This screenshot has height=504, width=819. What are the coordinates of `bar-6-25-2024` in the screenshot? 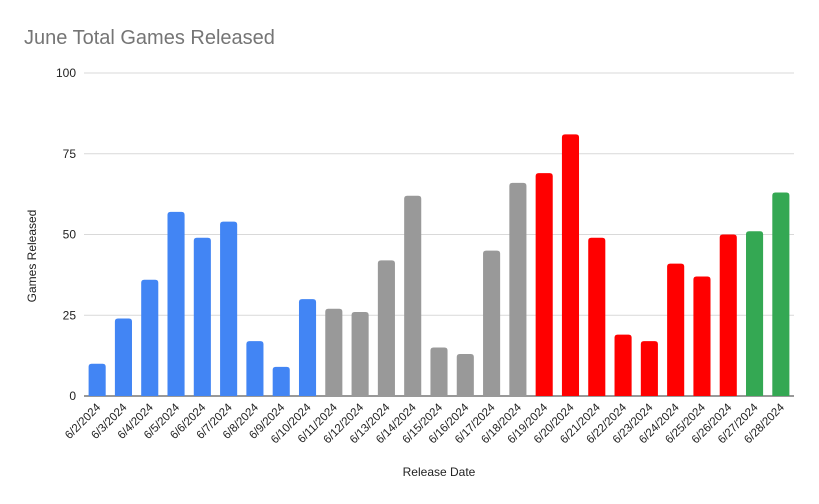 It's located at (702, 336).